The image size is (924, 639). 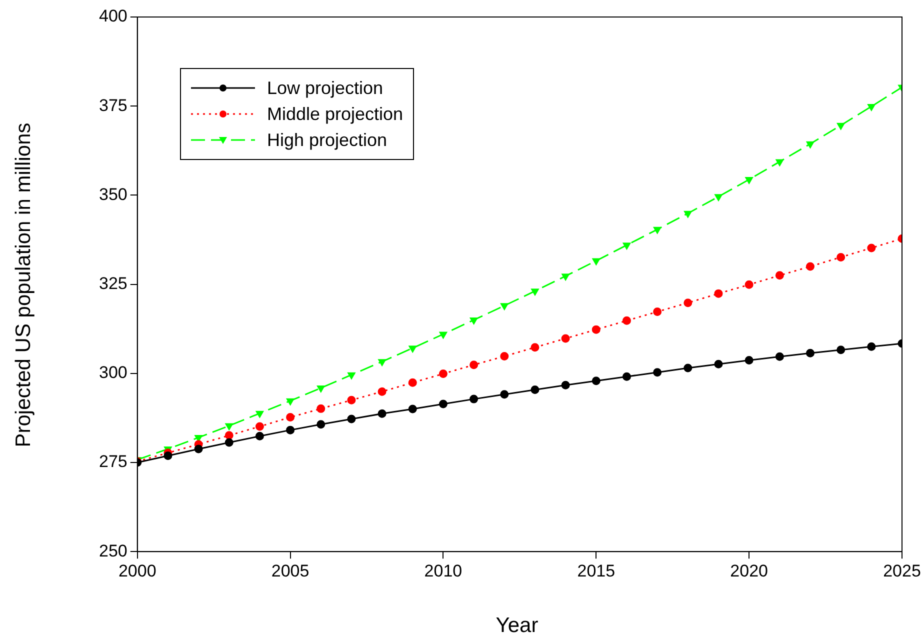 What do you see at coordinates (113, 550) in the screenshot?
I see `y-tick-label: 250` at bounding box center [113, 550].